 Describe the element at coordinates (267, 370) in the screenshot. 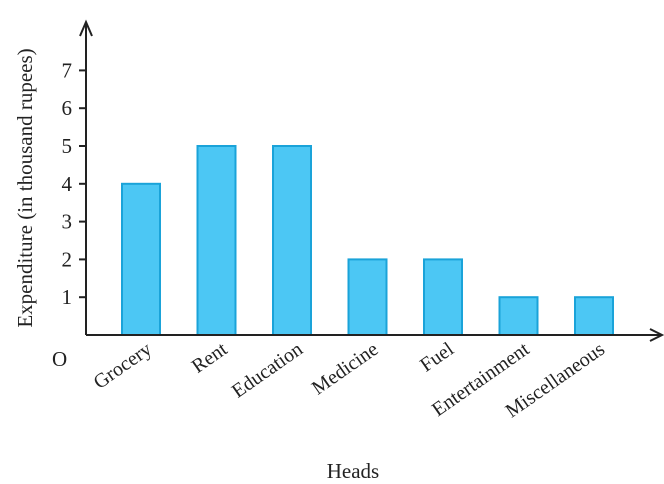

I see `x-tick-label-education: Education` at that location.